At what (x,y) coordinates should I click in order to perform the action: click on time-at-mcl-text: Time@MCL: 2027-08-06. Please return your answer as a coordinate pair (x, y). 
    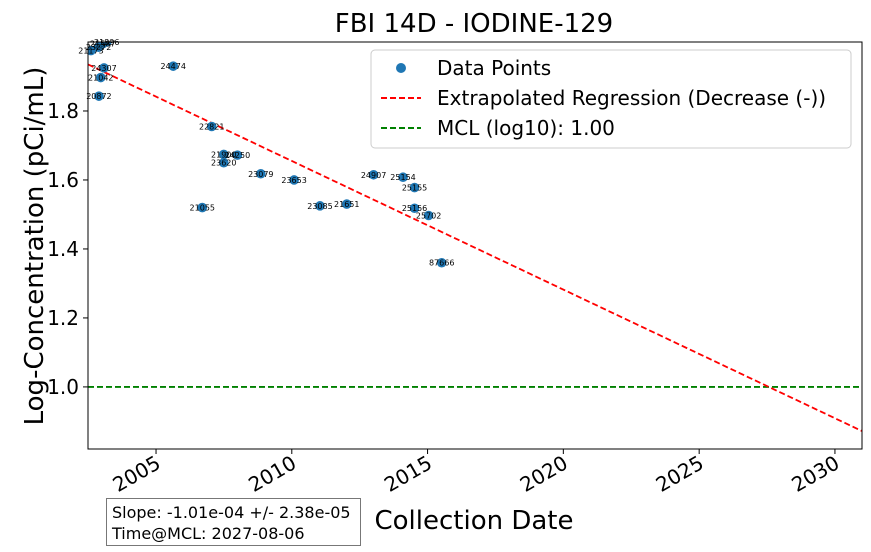
    Looking at the image, I should click on (208, 533).